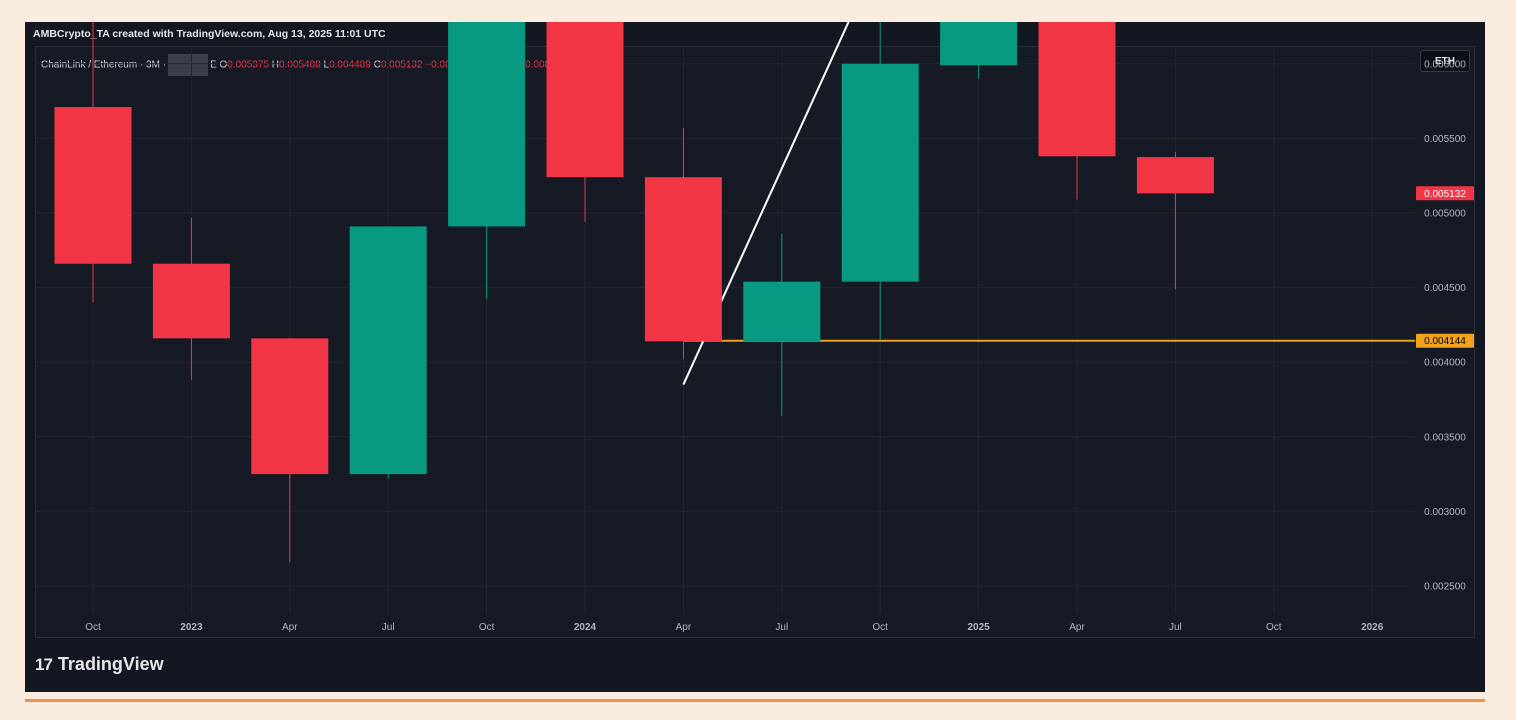 The height and width of the screenshot is (720, 1516). Describe the element at coordinates (1445, 363) in the screenshot. I see `y-tick-label: 0.004000` at that location.